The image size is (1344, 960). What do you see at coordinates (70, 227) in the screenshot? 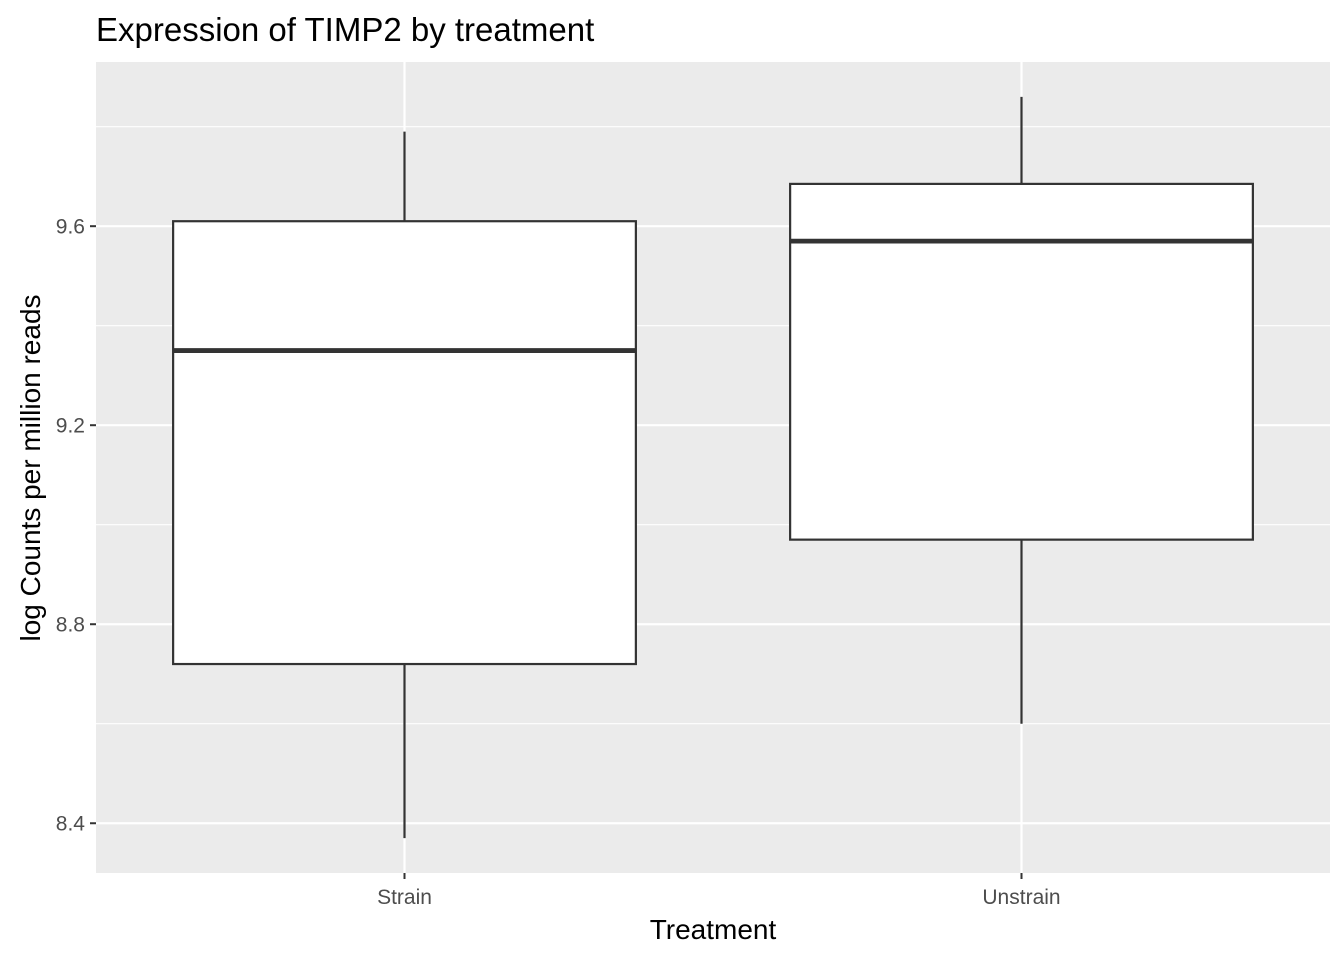
I see `y-tick-label: 9.6` at bounding box center [70, 227].